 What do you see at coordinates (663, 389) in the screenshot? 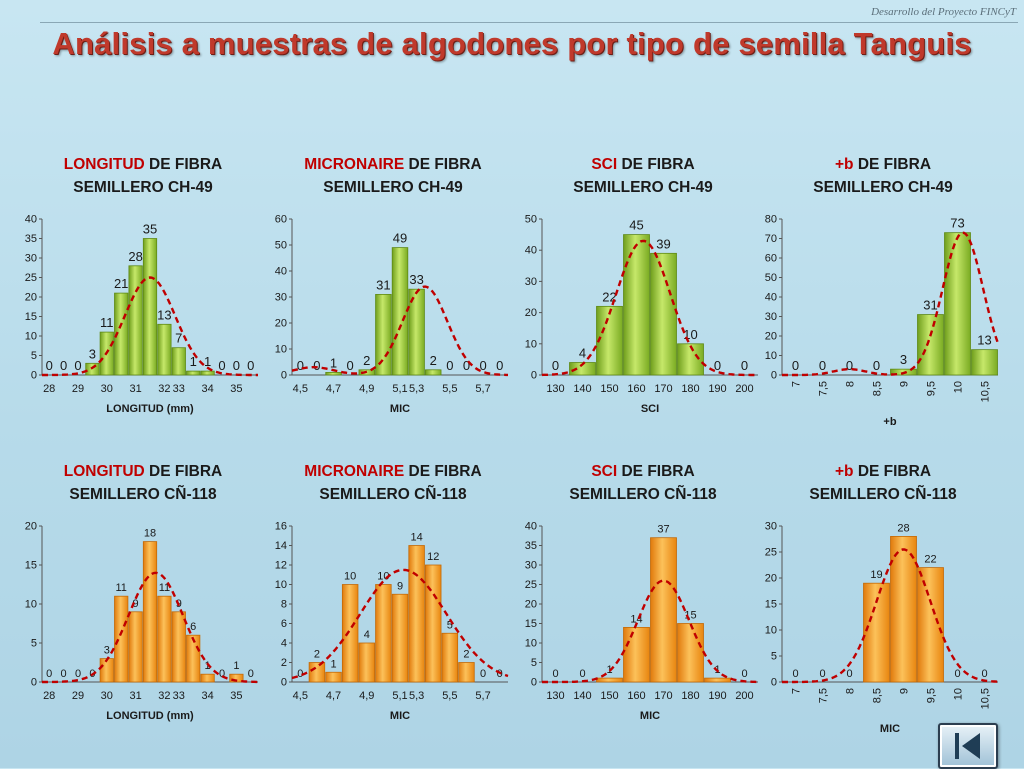
I see `x-tick-label: 170` at bounding box center [663, 389].